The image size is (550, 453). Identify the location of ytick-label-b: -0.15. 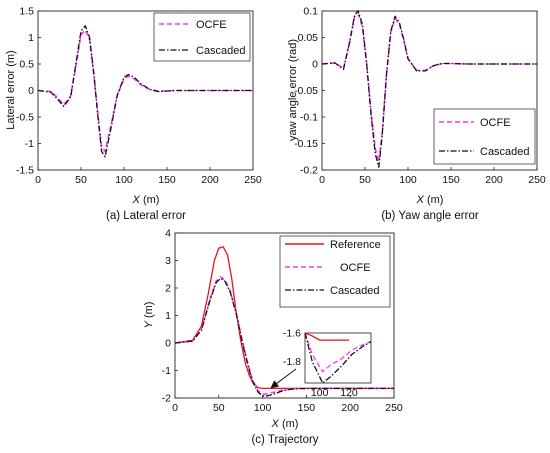
(306, 144).